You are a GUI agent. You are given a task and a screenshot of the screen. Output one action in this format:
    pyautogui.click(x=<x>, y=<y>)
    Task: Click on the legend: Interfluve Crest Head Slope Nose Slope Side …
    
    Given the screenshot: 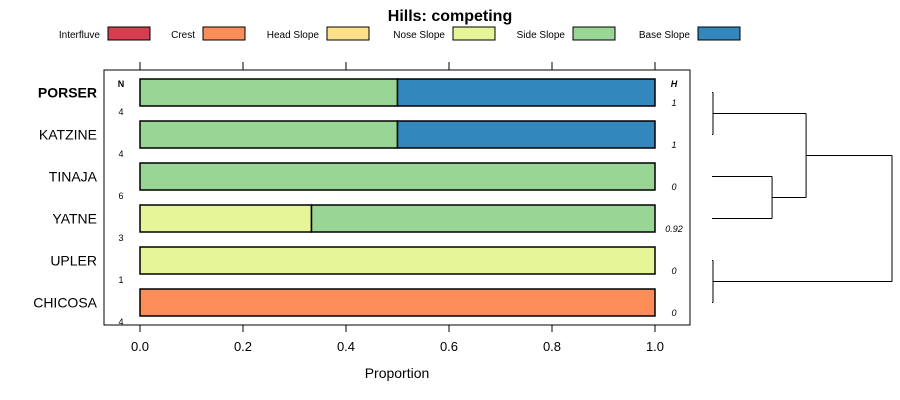 What is the action you would take?
    pyautogui.click(x=400, y=33)
    